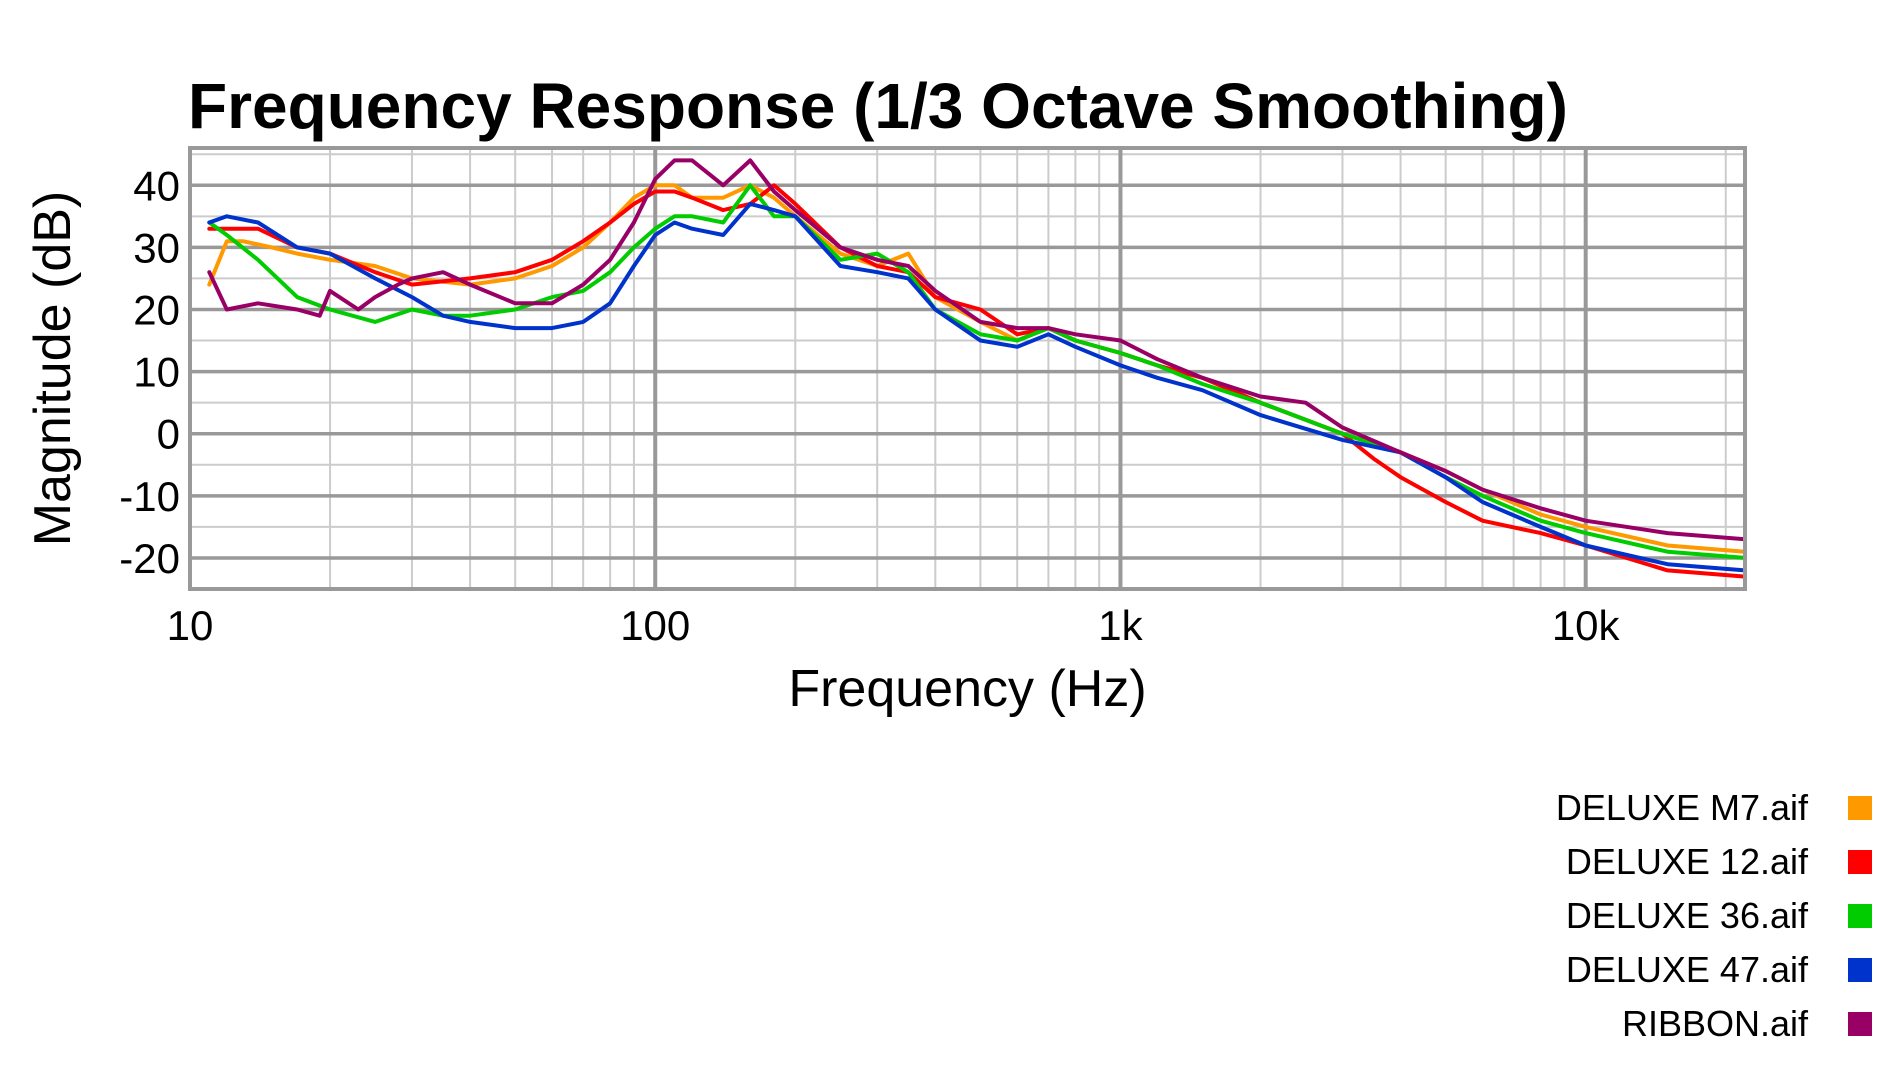 This screenshot has height=1067, width=1879. What do you see at coordinates (1682, 807) in the screenshot?
I see `legend-label: DELUXE M7.aif` at bounding box center [1682, 807].